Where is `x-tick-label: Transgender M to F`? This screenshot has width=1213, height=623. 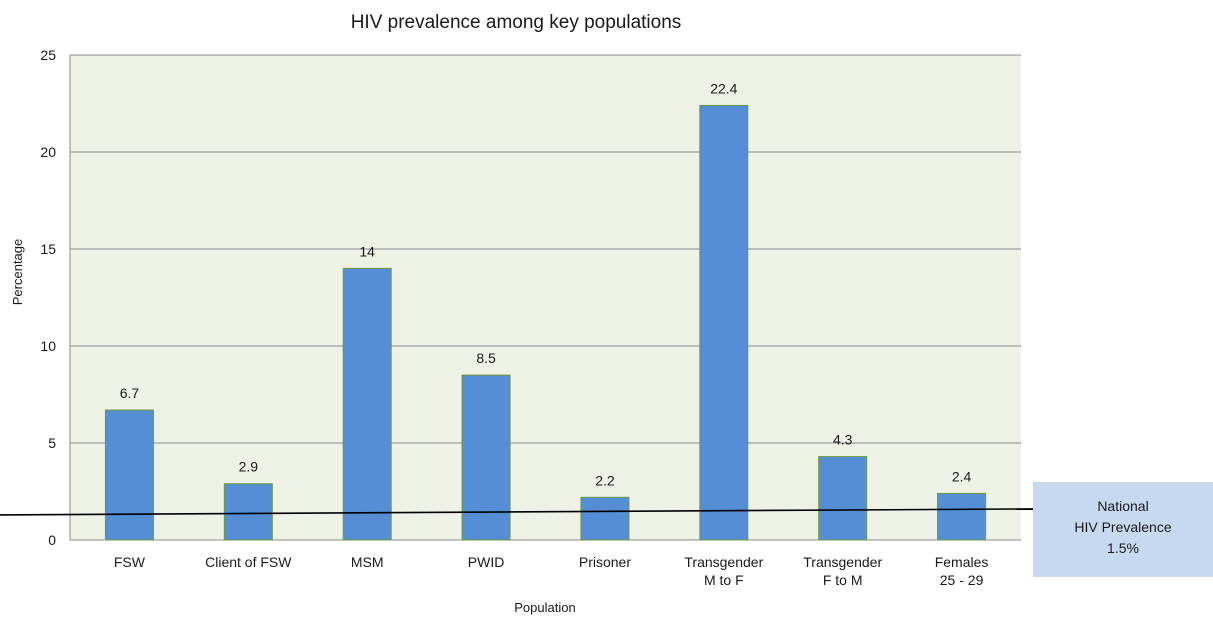 x-tick-label: Transgender M to F is located at coordinates (723, 571).